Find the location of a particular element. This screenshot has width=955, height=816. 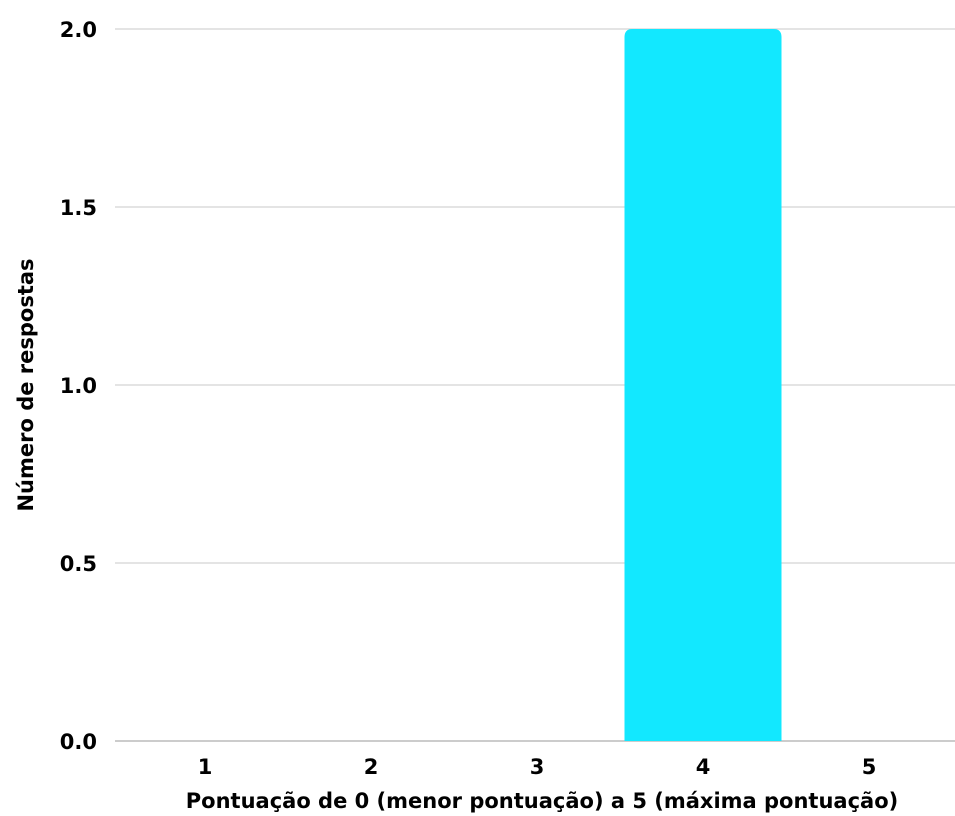

y-axis-title: Número de respostas is located at coordinates (26, 384).